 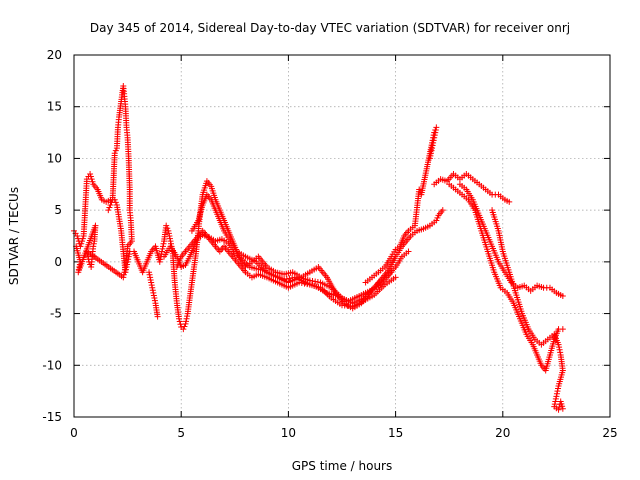 What do you see at coordinates (502, 433) in the screenshot?
I see `x-tick-label: 20` at bounding box center [502, 433].